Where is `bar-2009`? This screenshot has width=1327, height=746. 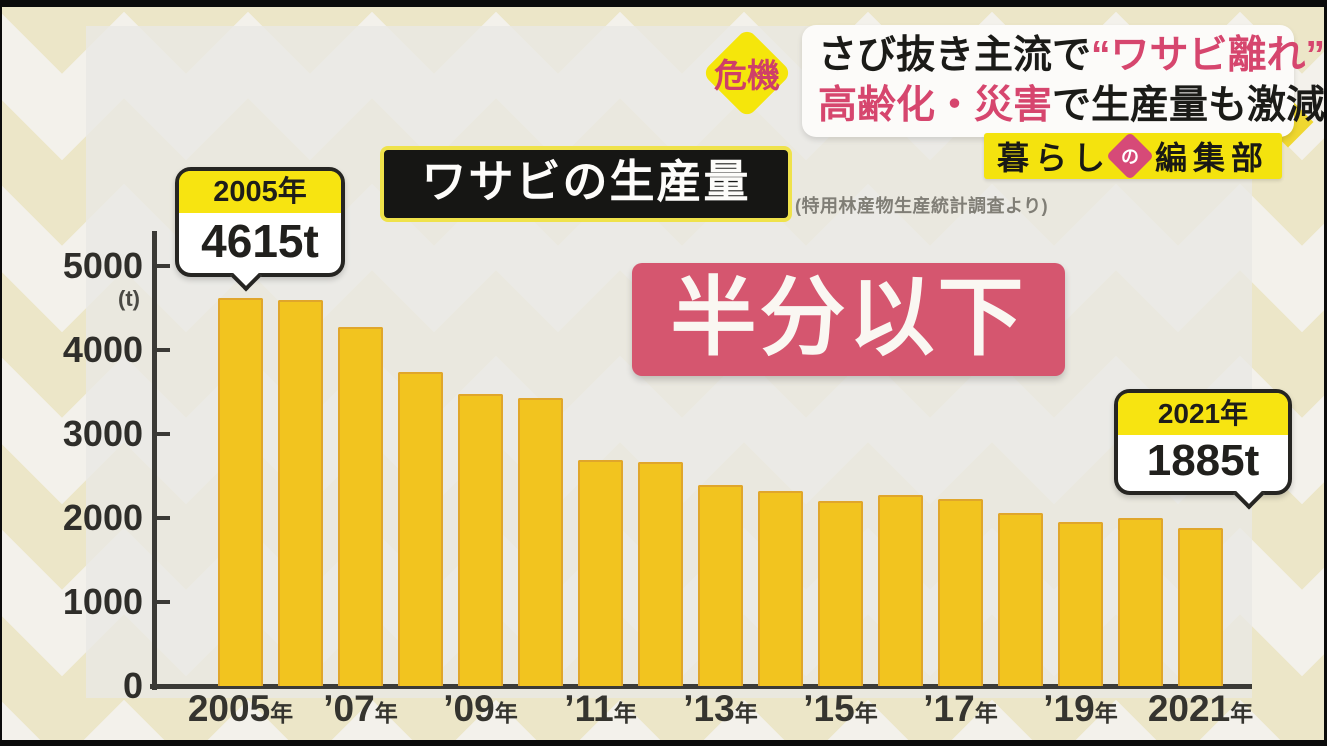 bar-2009 is located at coordinates (480, 540).